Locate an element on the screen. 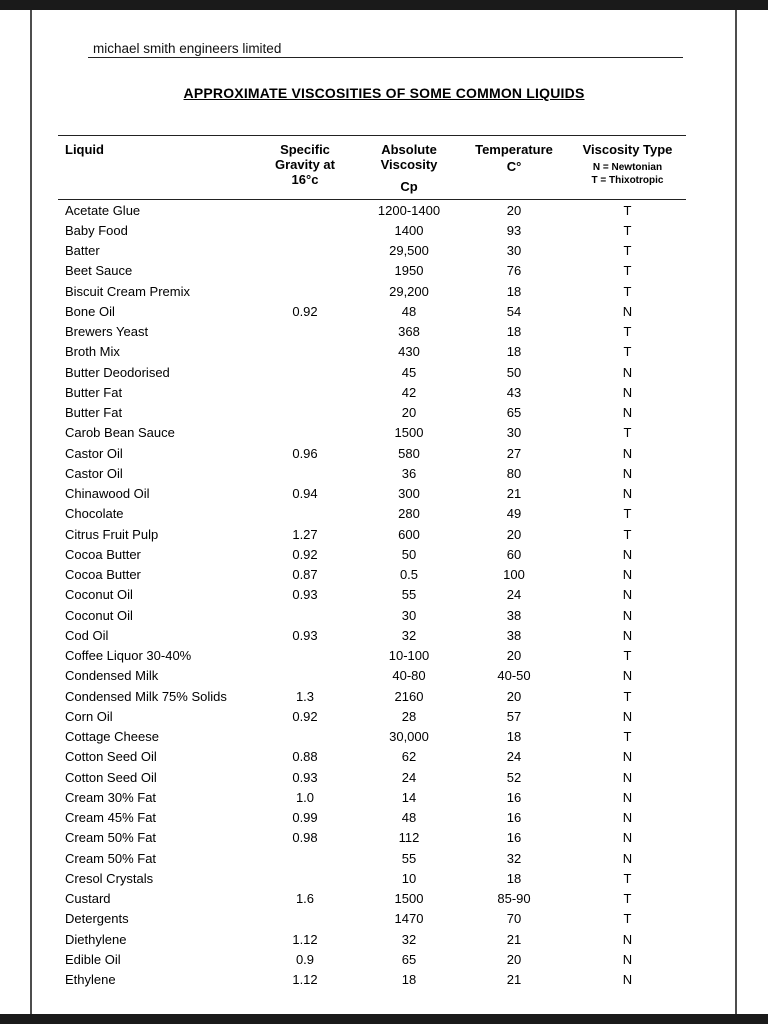  cell-liquid: Cresol Crystals is located at coordinates (109, 878).